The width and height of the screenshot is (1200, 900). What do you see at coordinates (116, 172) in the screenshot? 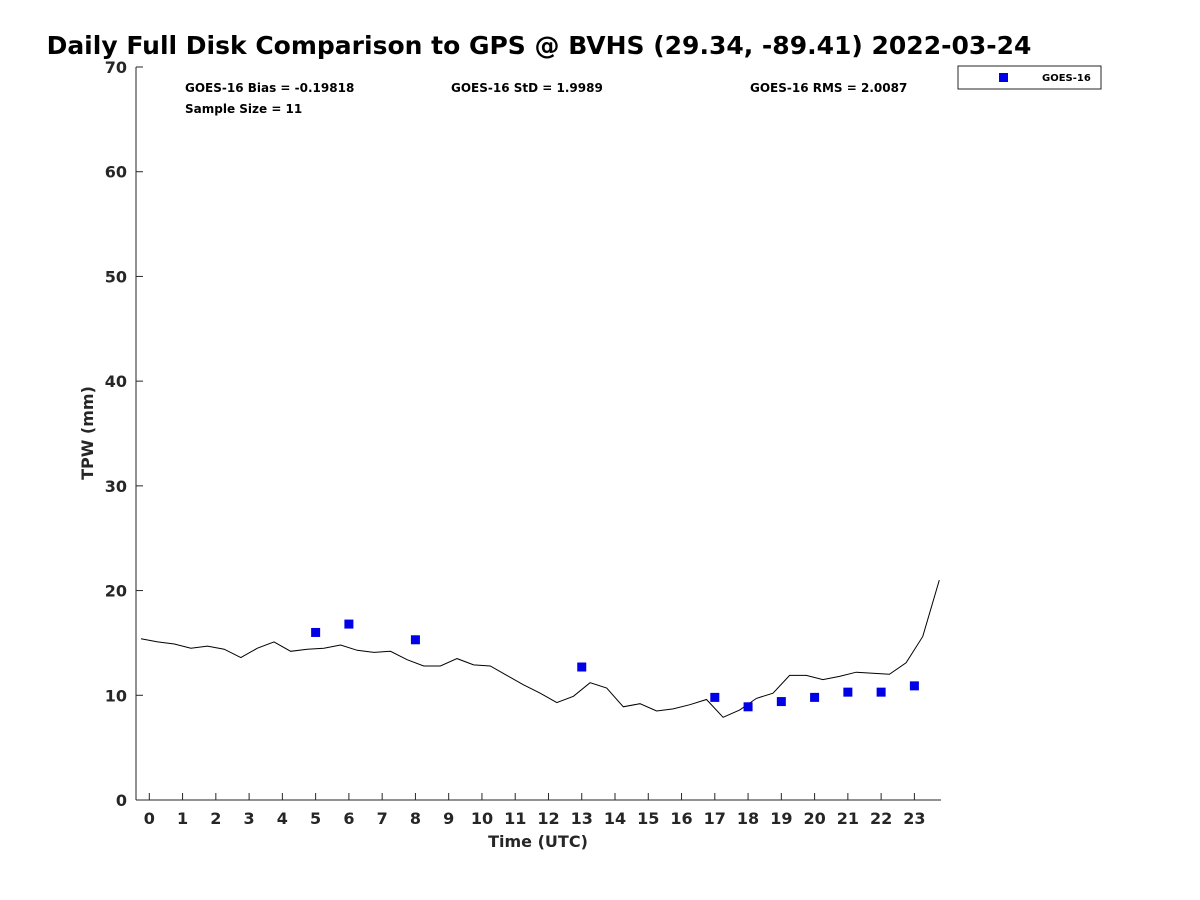
I see `y-tick-label: 60` at bounding box center [116, 172].